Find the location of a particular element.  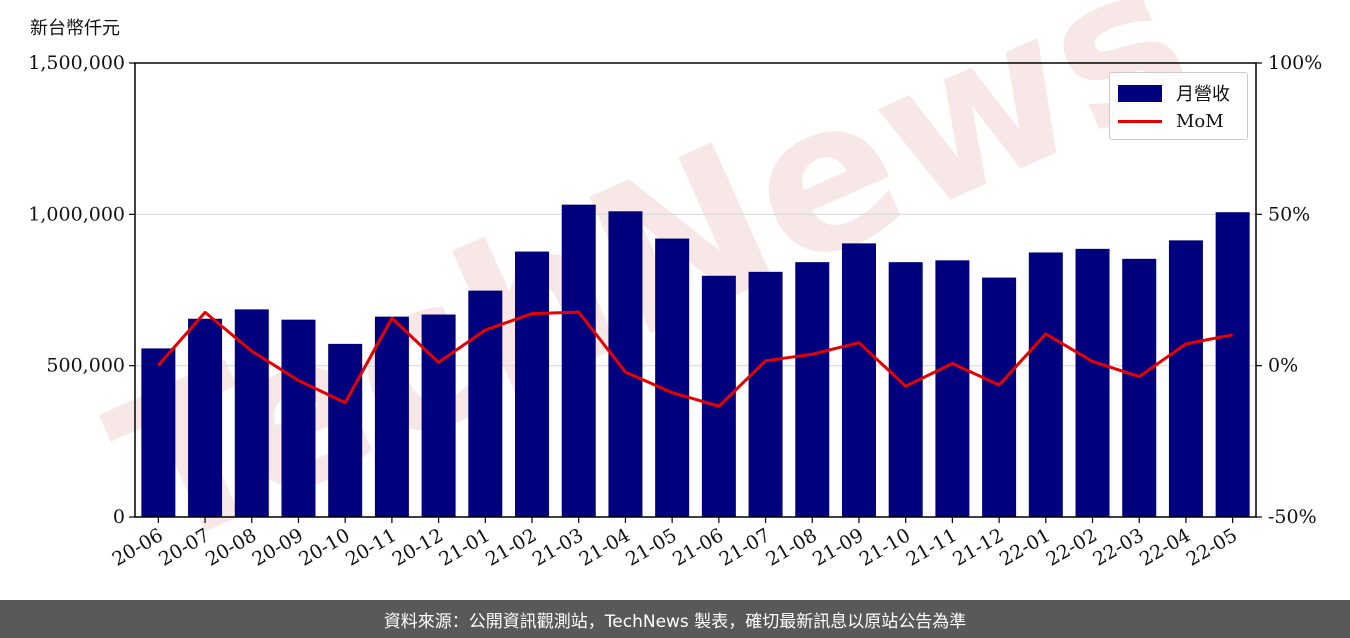

x-tick-label-21-03: 21-03 is located at coordinates (558, 547).